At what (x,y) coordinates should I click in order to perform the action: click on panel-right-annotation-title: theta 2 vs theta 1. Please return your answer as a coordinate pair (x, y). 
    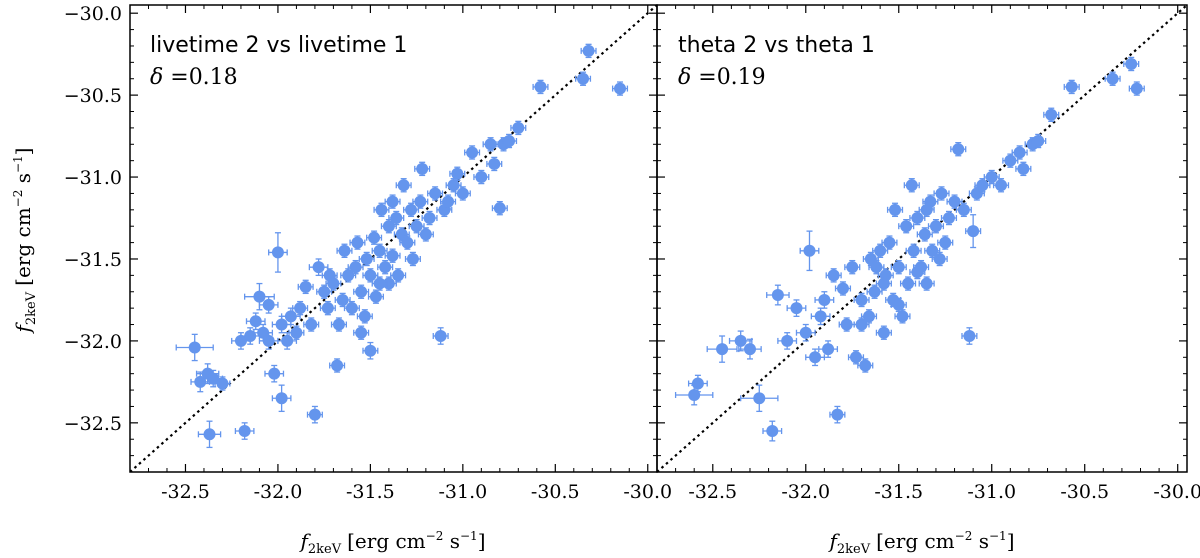
    Looking at the image, I should click on (776, 45).